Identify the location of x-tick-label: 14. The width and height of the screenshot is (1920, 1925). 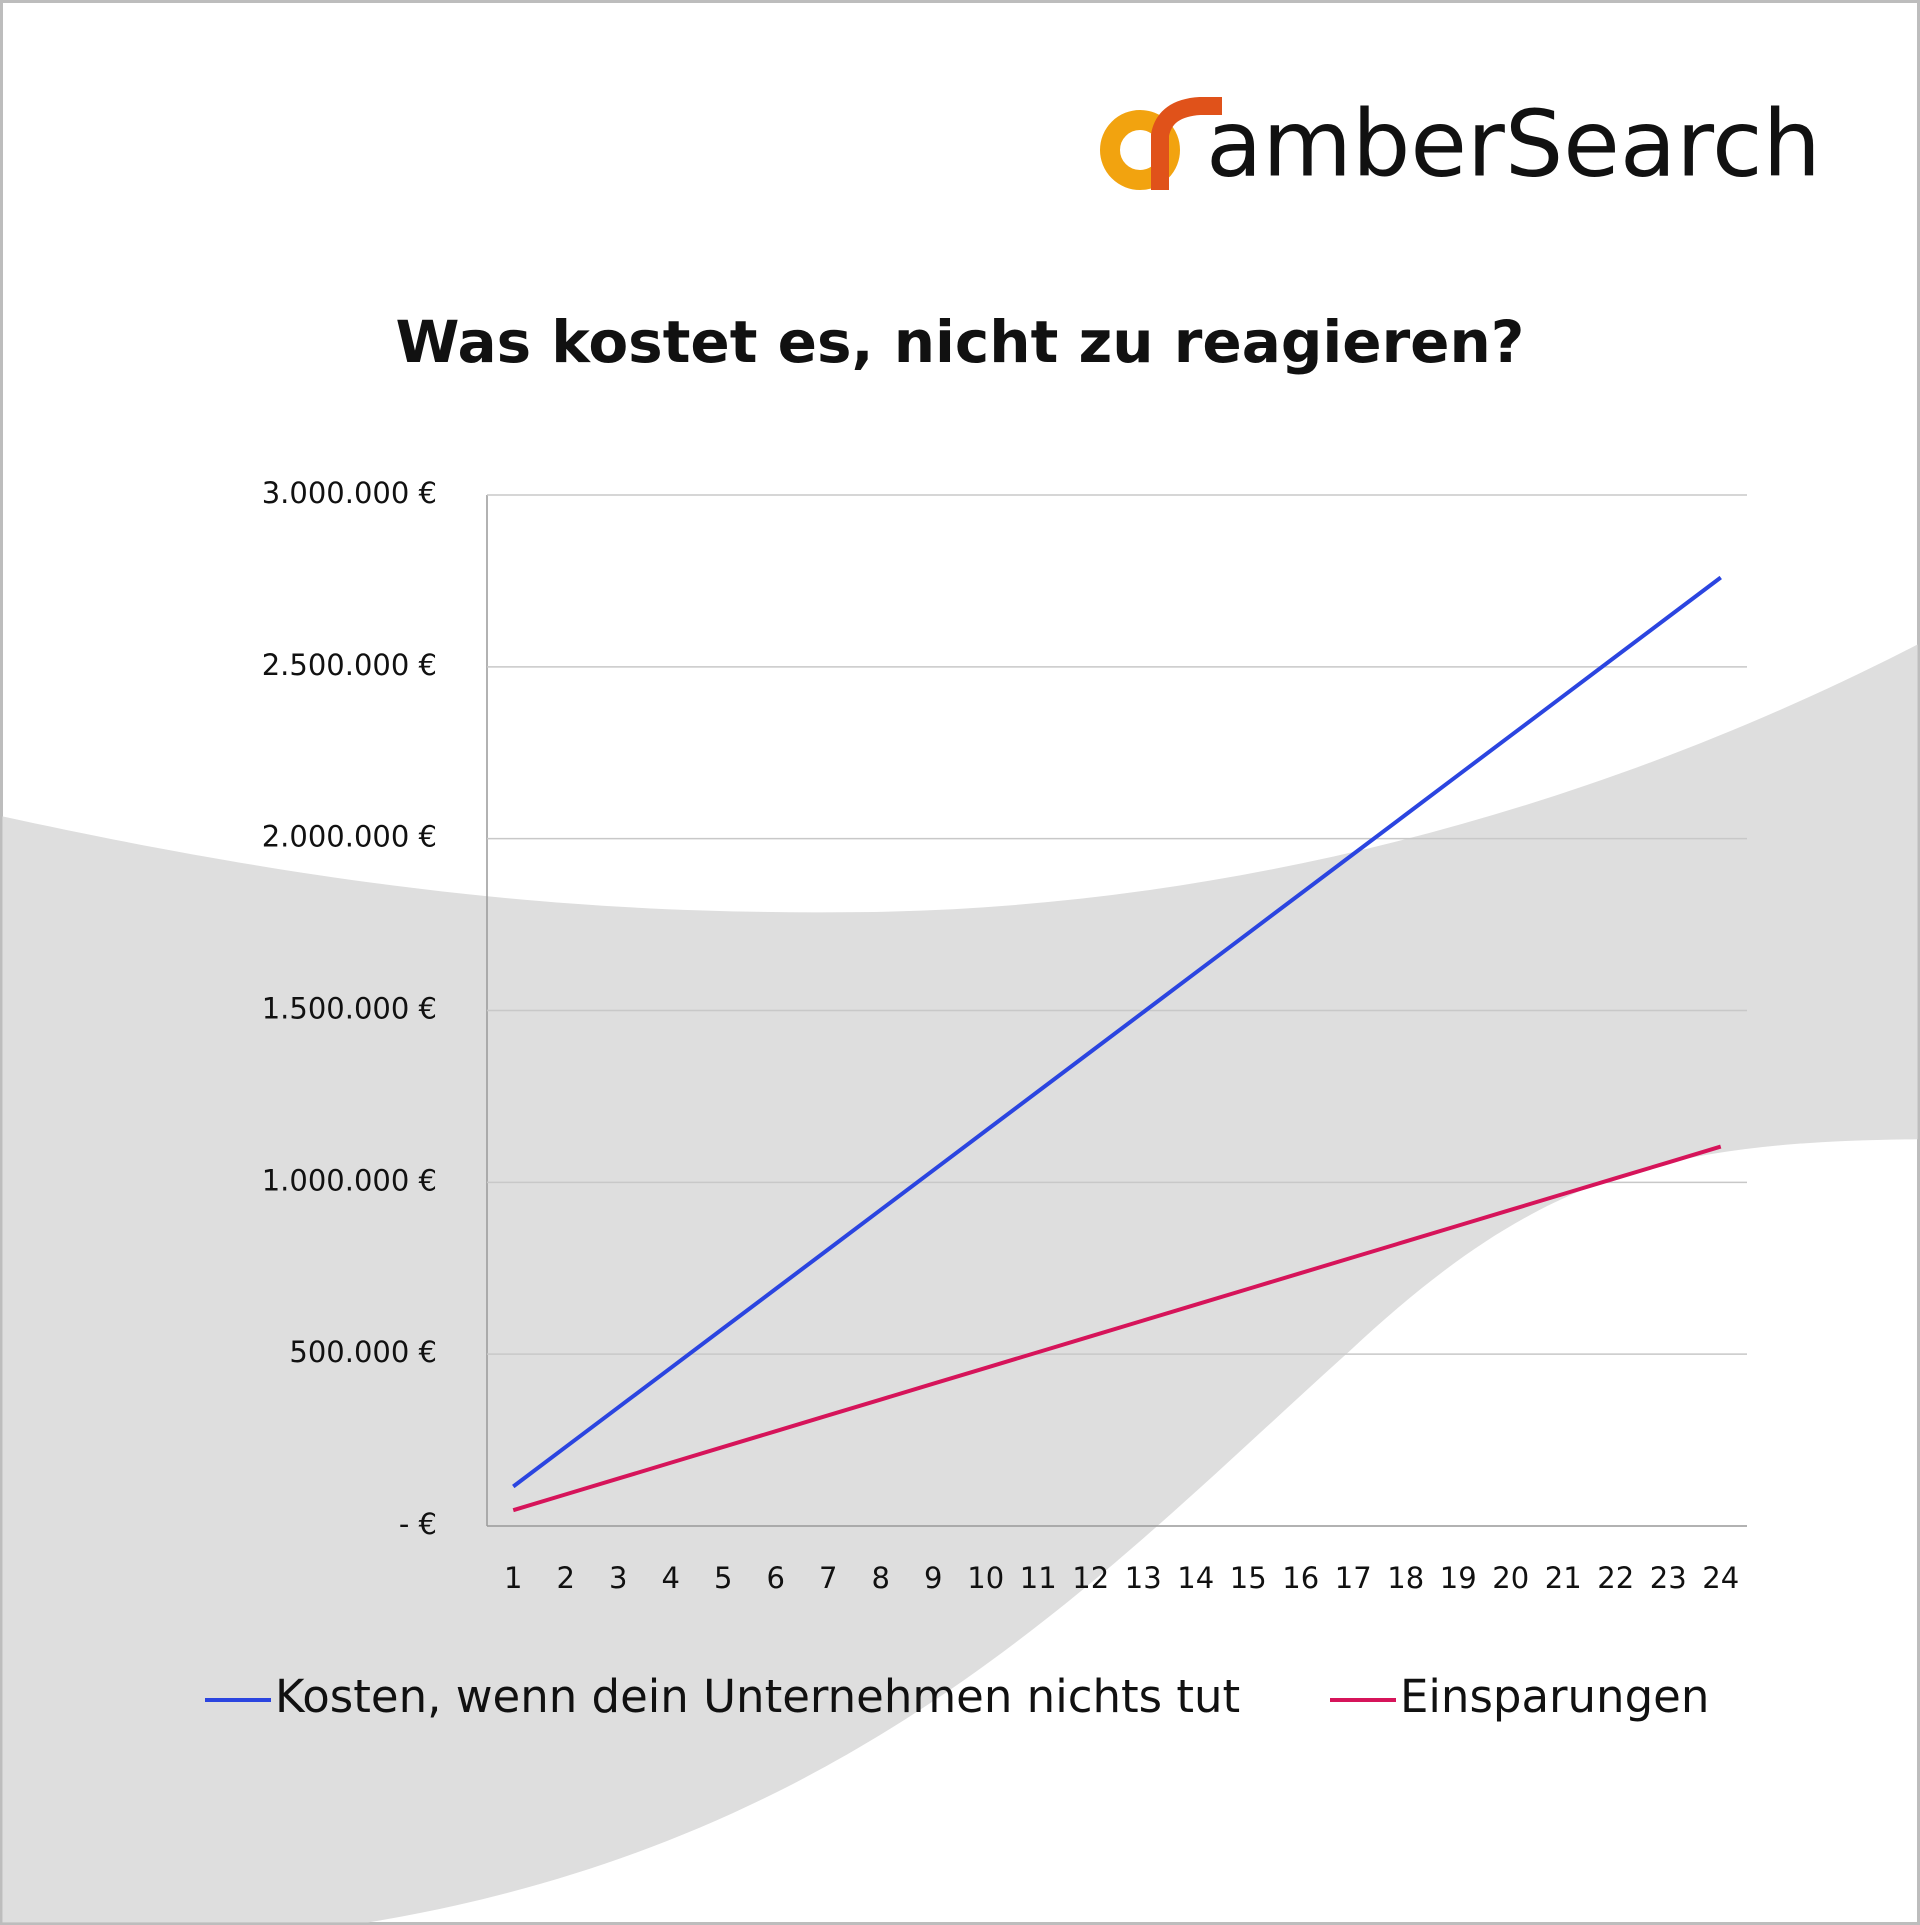
(1195, 1578).